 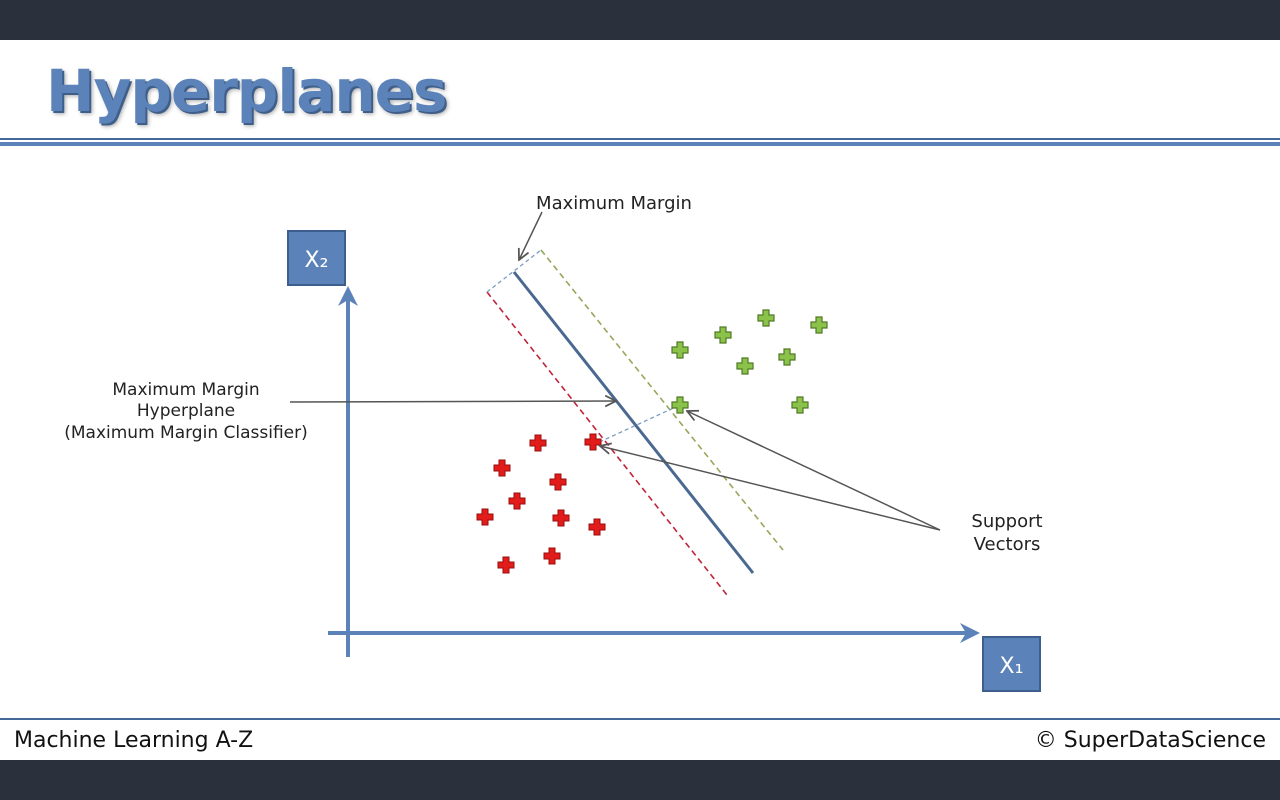 I want to click on hyperplane-label-line2: Hyperplane, so click(x=186, y=411).